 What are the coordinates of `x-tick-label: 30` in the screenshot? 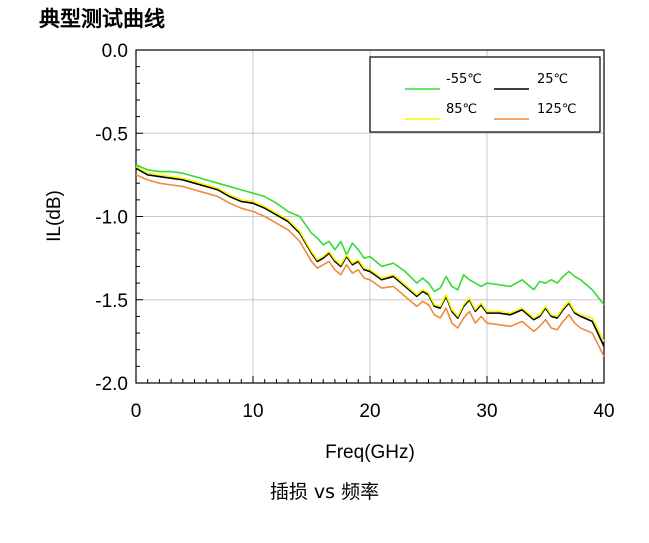 It's located at (486, 411).